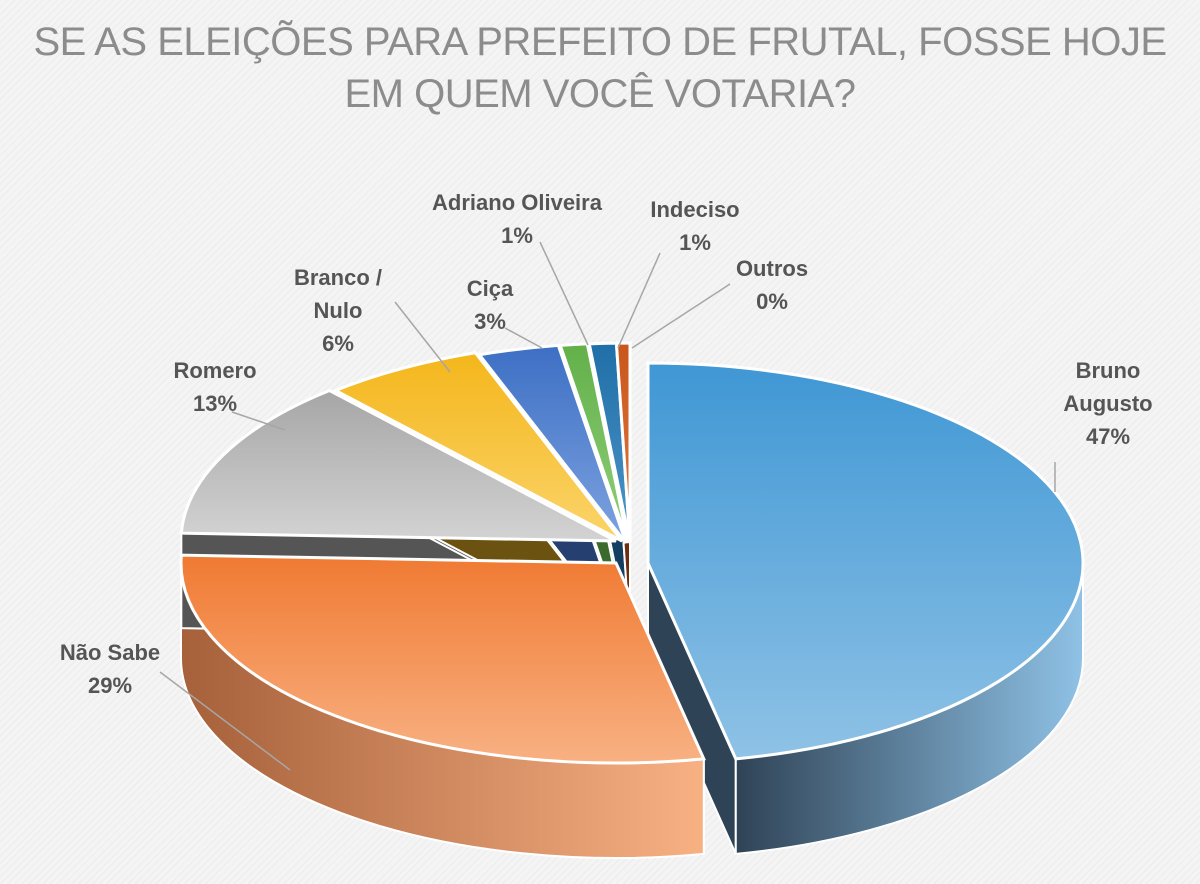 The image size is (1200, 884). What do you see at coordinates (600, 94) in the screenshot?
I see `chart-title-line-2: EM QUEM VOCÊ VOTARIA?` at bounding box center [600, 94].